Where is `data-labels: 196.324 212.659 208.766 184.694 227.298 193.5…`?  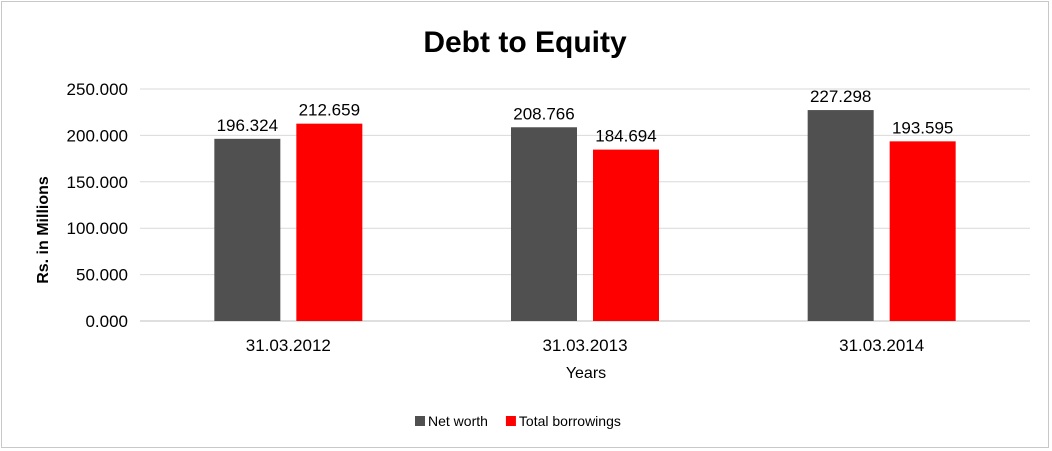 data-labels: 196.324 212.659 208.766 184.694 227.298 193.5… is located at coordinates (585, 116).